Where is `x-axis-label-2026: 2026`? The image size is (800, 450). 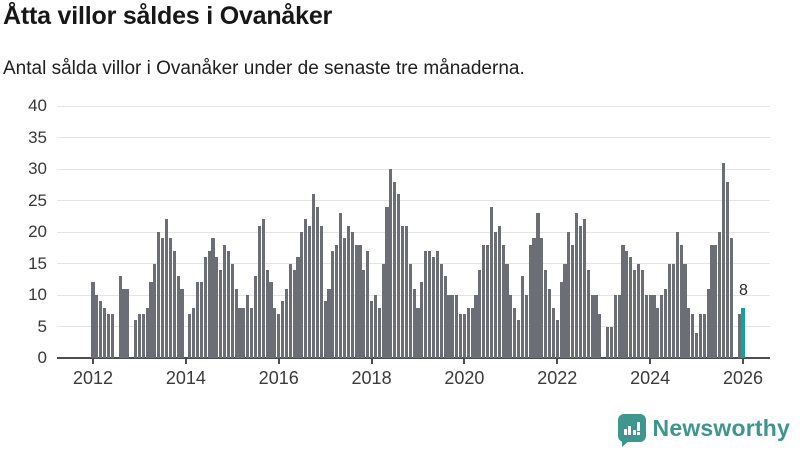
x-axis-label-2026: 2026 is located at coordinates (743, 378).